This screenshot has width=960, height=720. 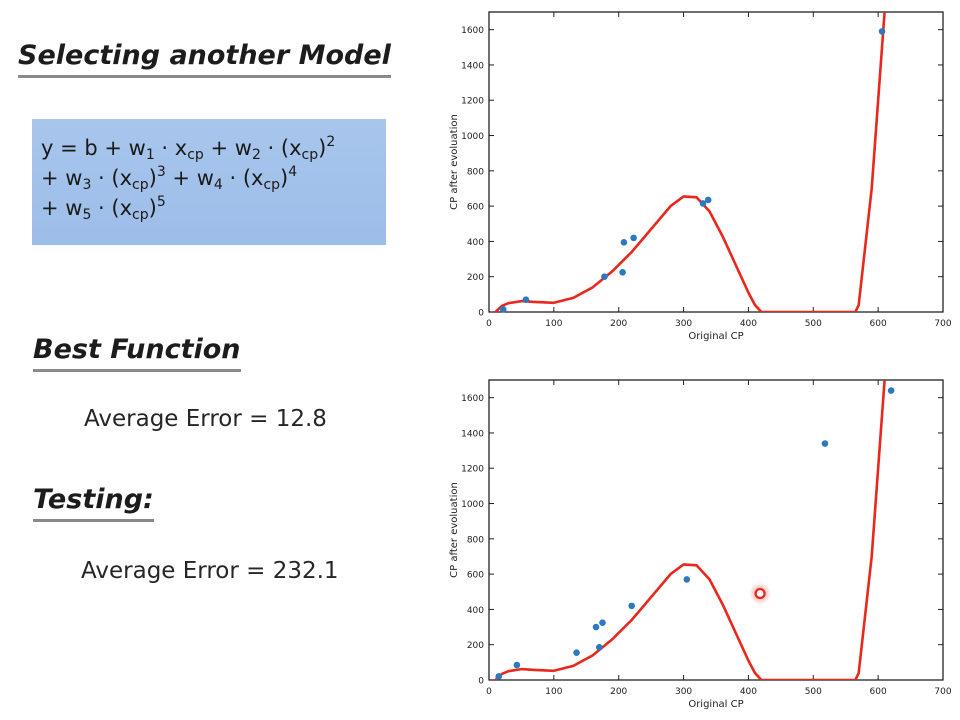 I want to click on formula-line-2: + w3 · (xcp)3 + w4 · (xcp)4, so click(x=209, y=178).